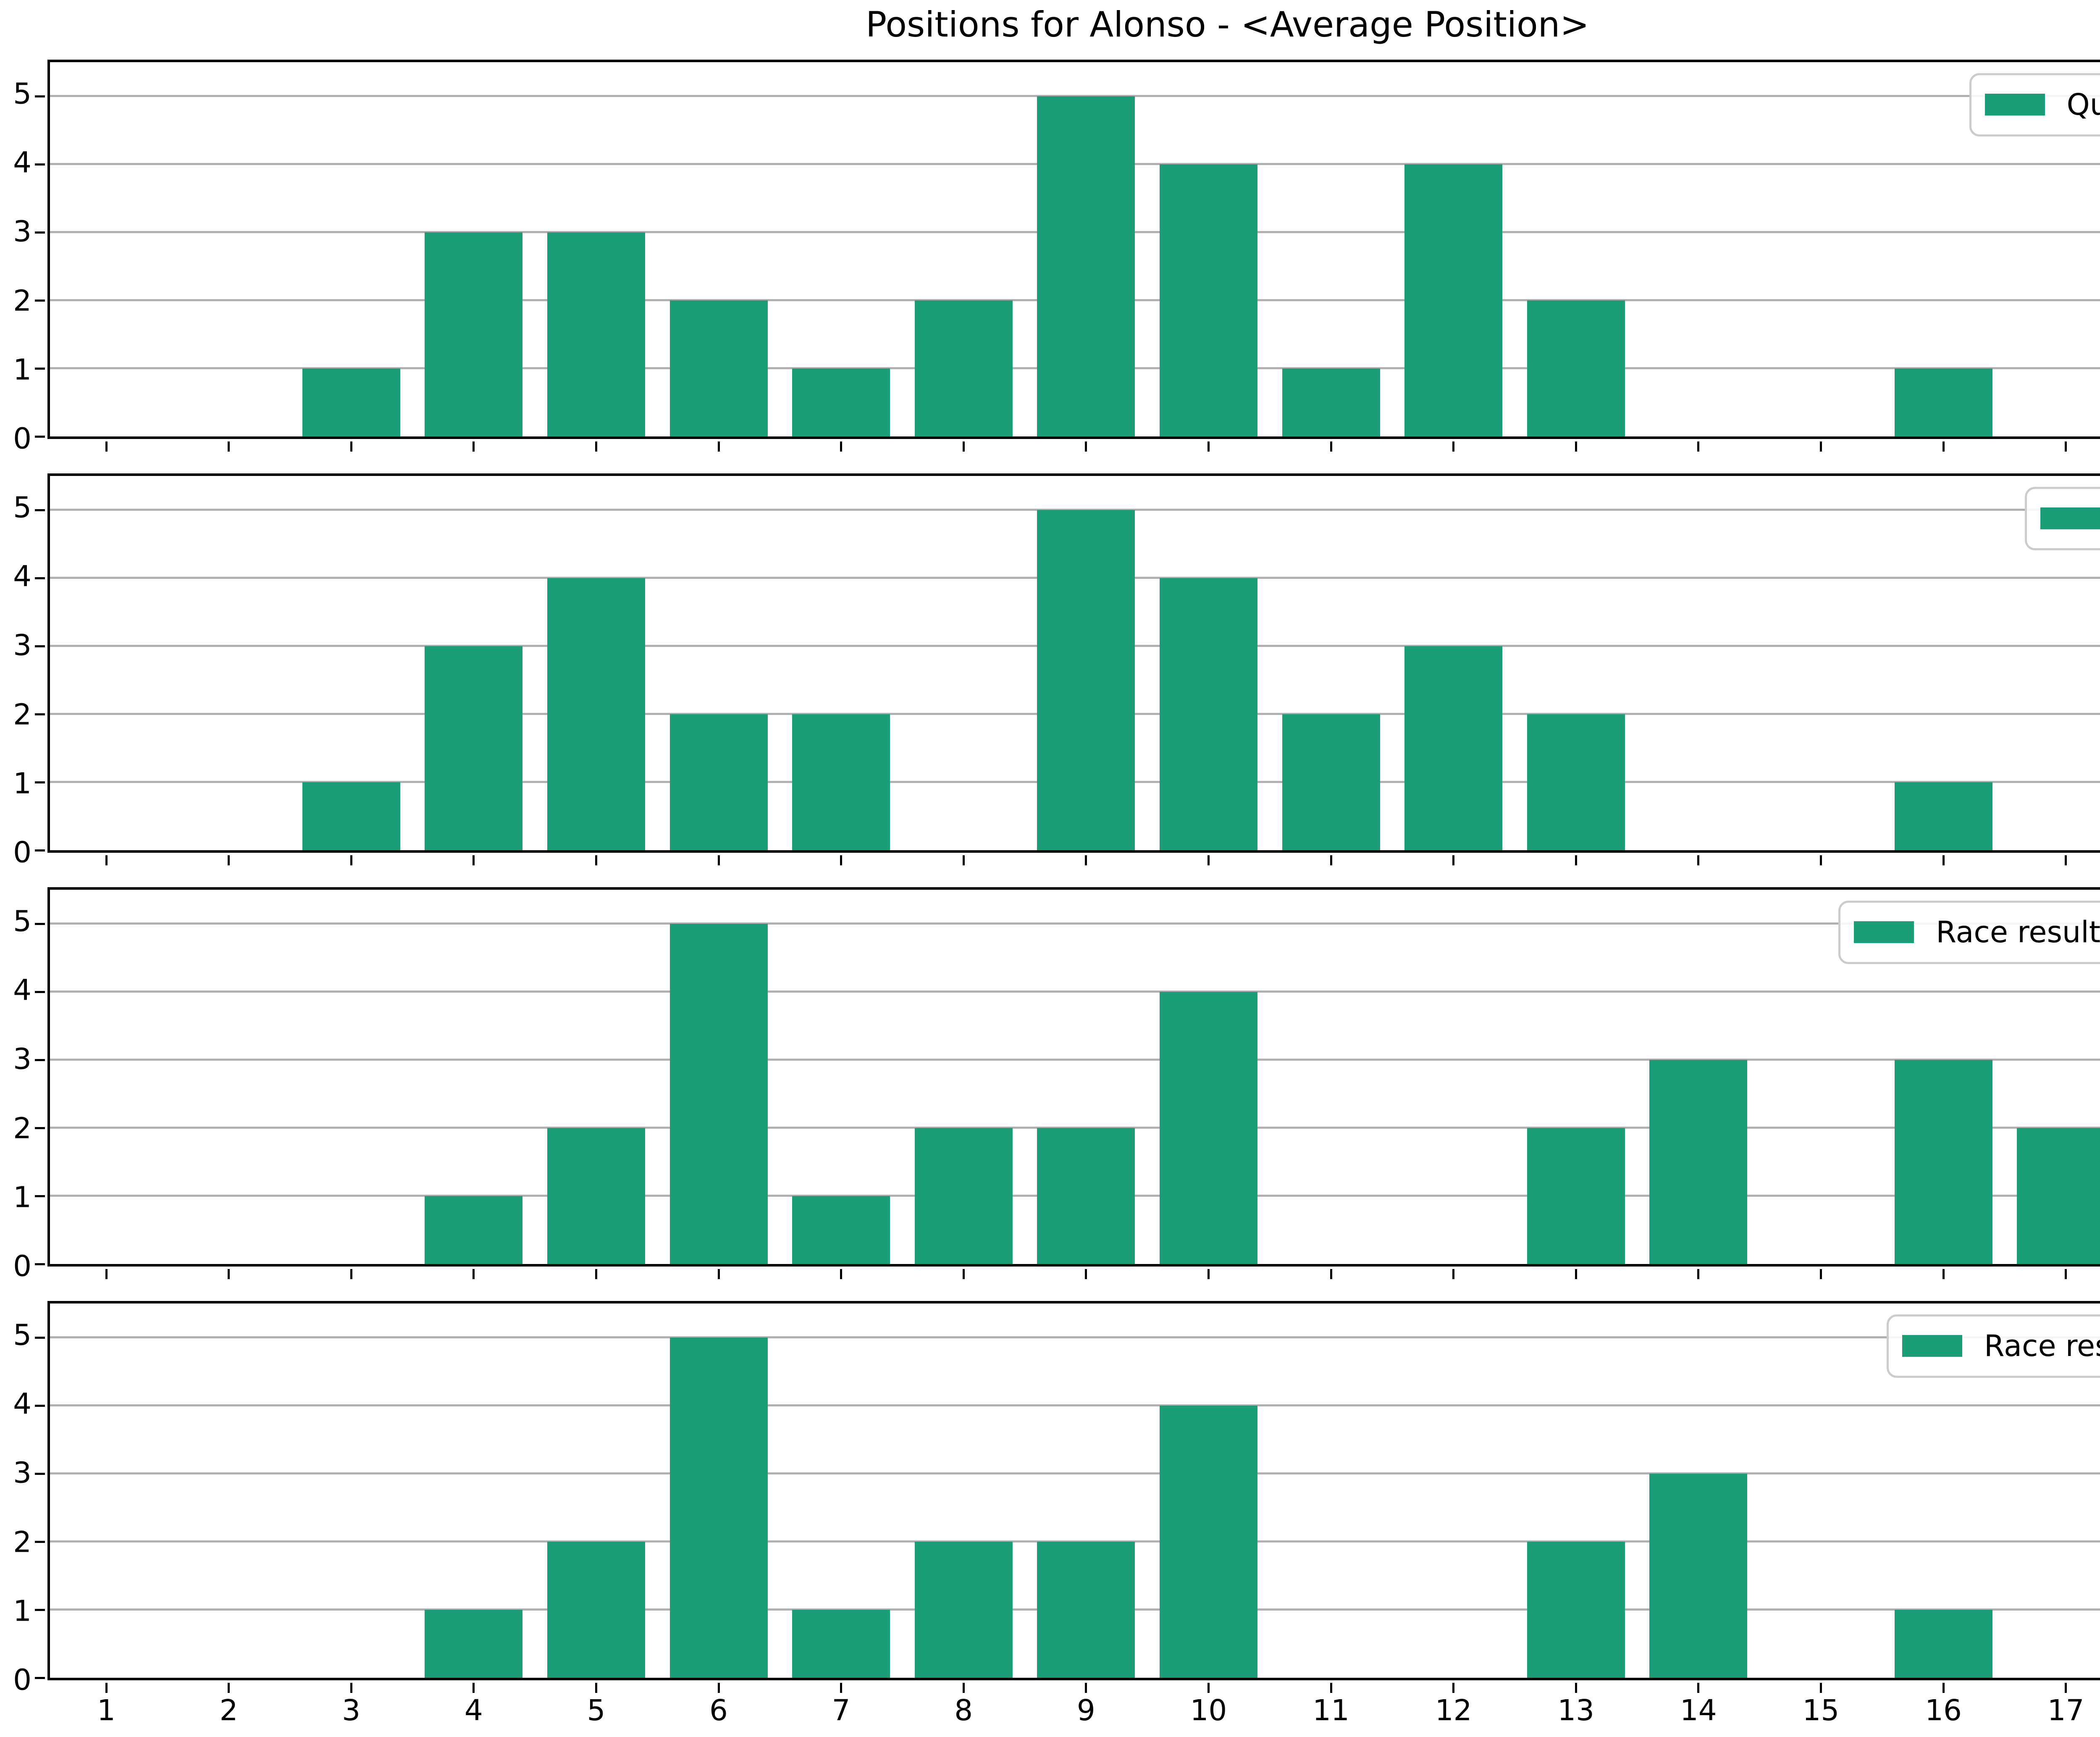  What do you see at coordinates (596, 334) in the screenshot?
I see `bar-x5` at bounding box center [596, 334].